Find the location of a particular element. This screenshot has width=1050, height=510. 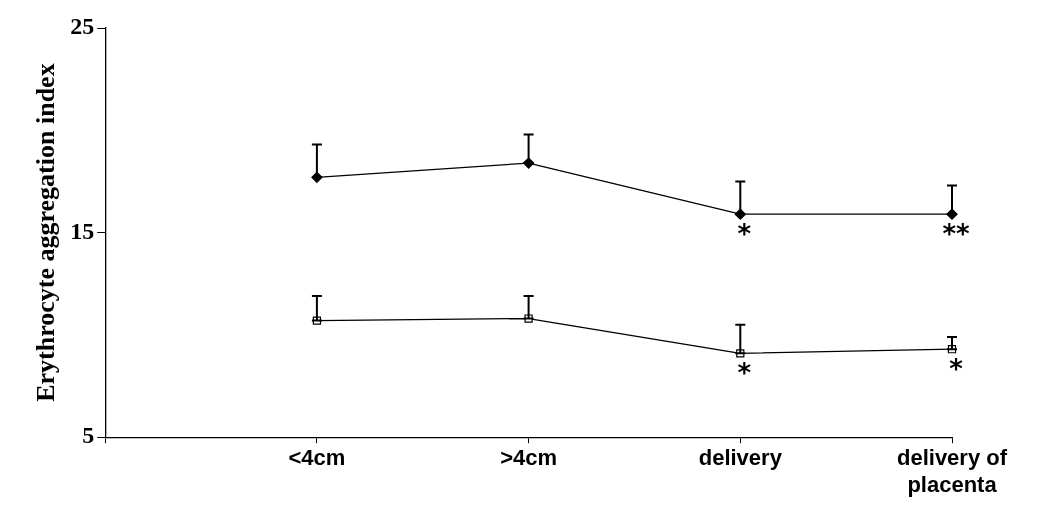

annotation: ** is located at coordinates (956, 233).